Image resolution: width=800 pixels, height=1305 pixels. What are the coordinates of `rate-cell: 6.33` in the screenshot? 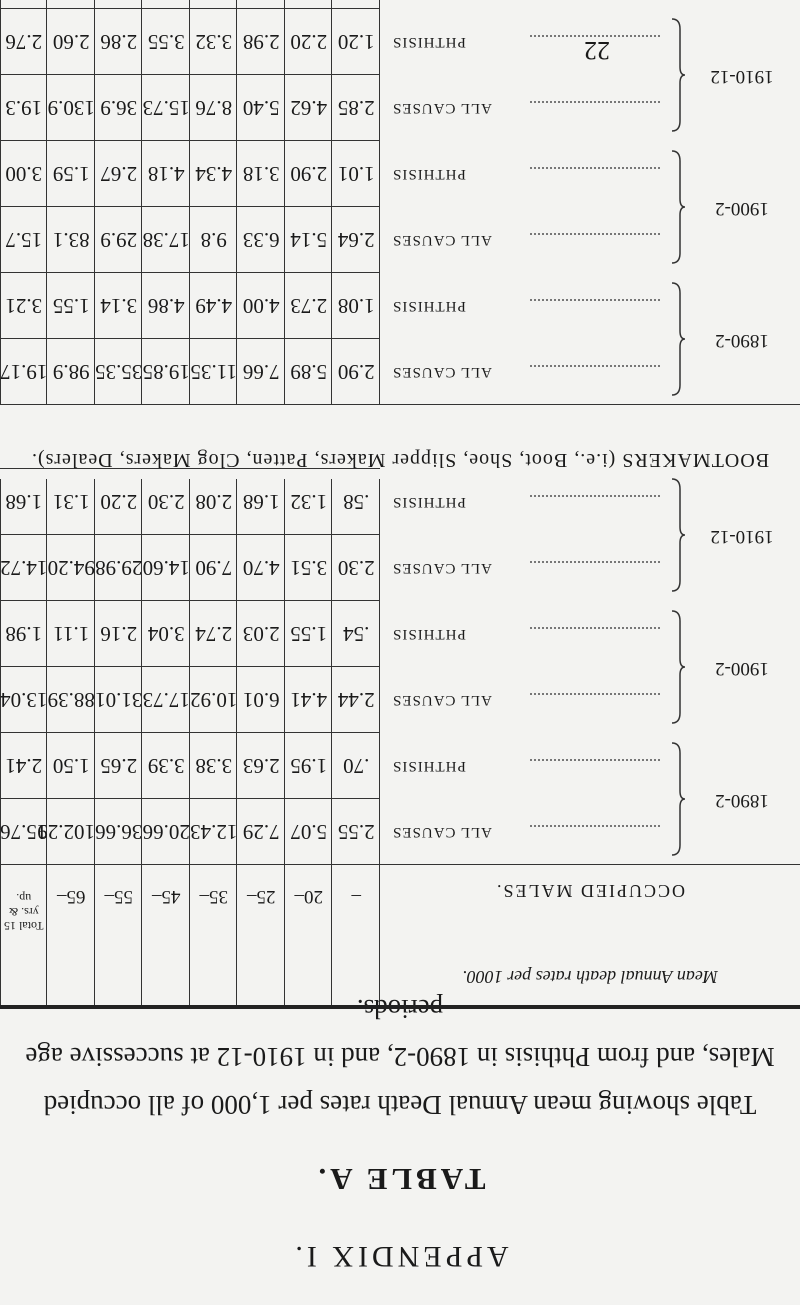 It's located at (261, 240).